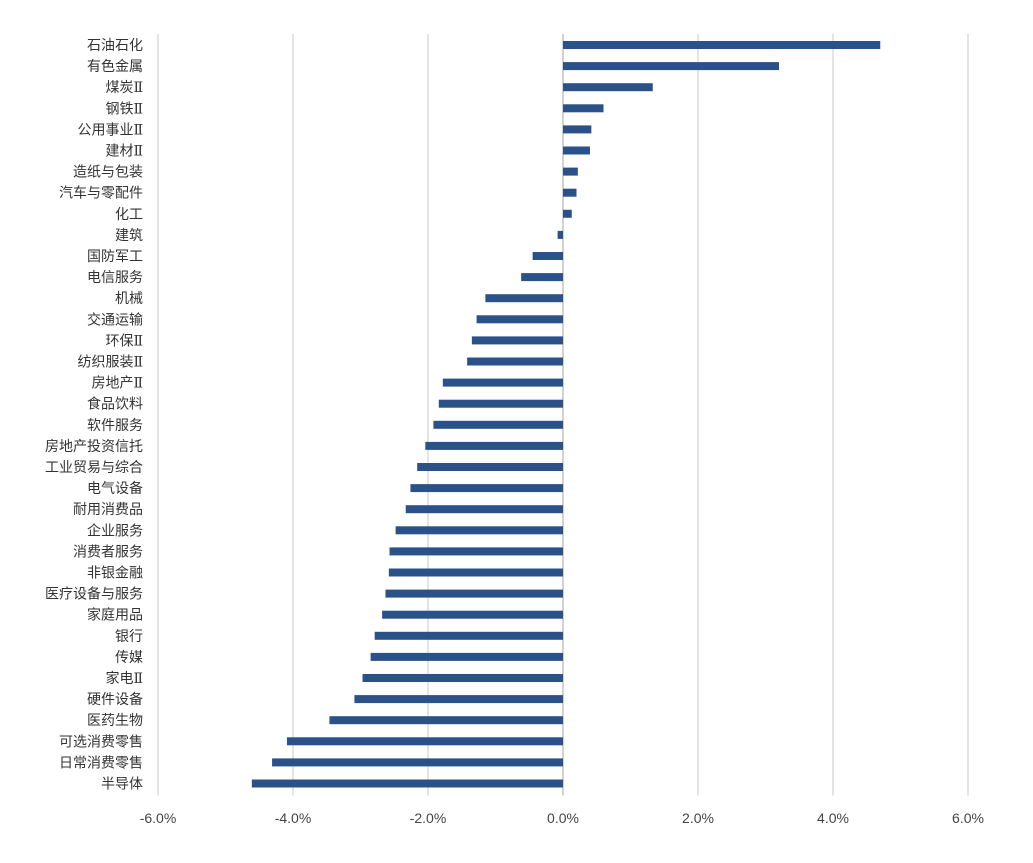 The height and width of the screenshot is (863, 1033). What do you see at coordinates (129, 299) in the screenshot?
I see `category-label: 机械` at bounding box center [129, 299].